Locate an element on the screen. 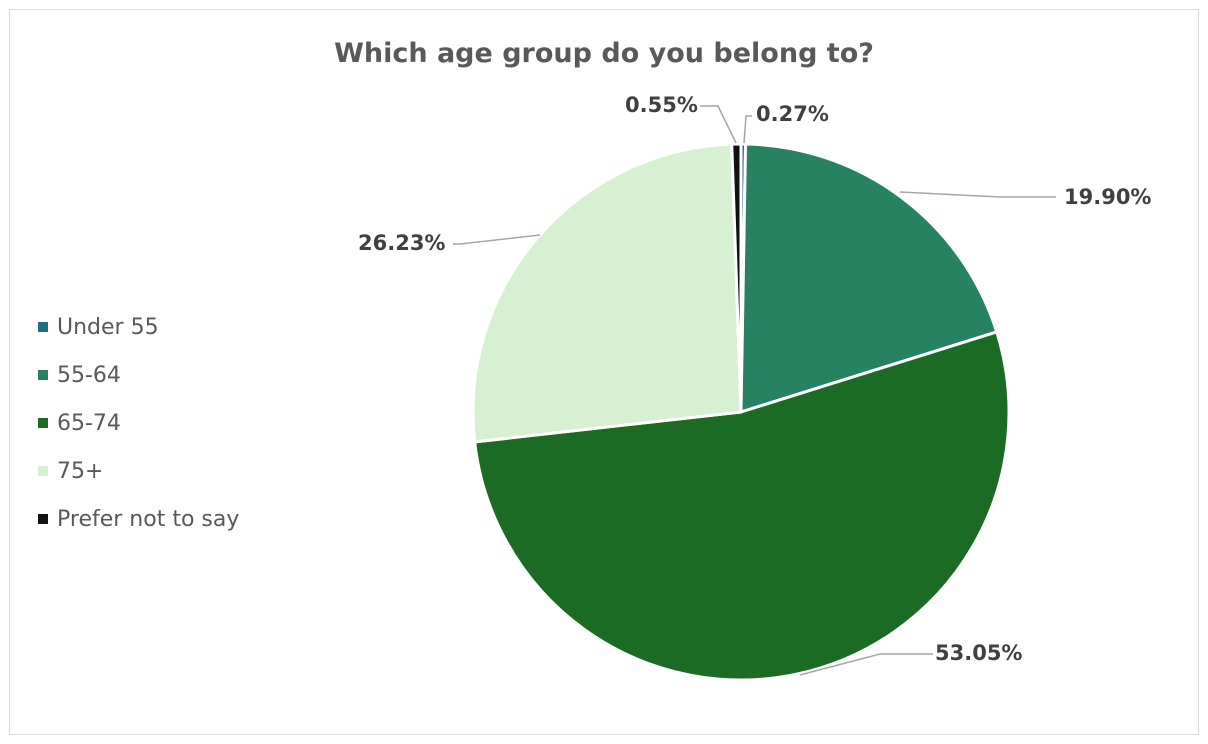 The height and width of the screenshot is (744, 1208). leader-line-prefer-not-to-say is located at coordinates (718, 124).